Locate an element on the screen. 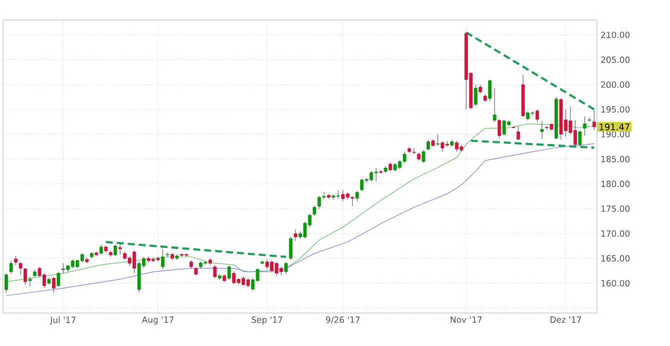  x-tick-label: 9/26 '17 is located at coordinates (343, 320).